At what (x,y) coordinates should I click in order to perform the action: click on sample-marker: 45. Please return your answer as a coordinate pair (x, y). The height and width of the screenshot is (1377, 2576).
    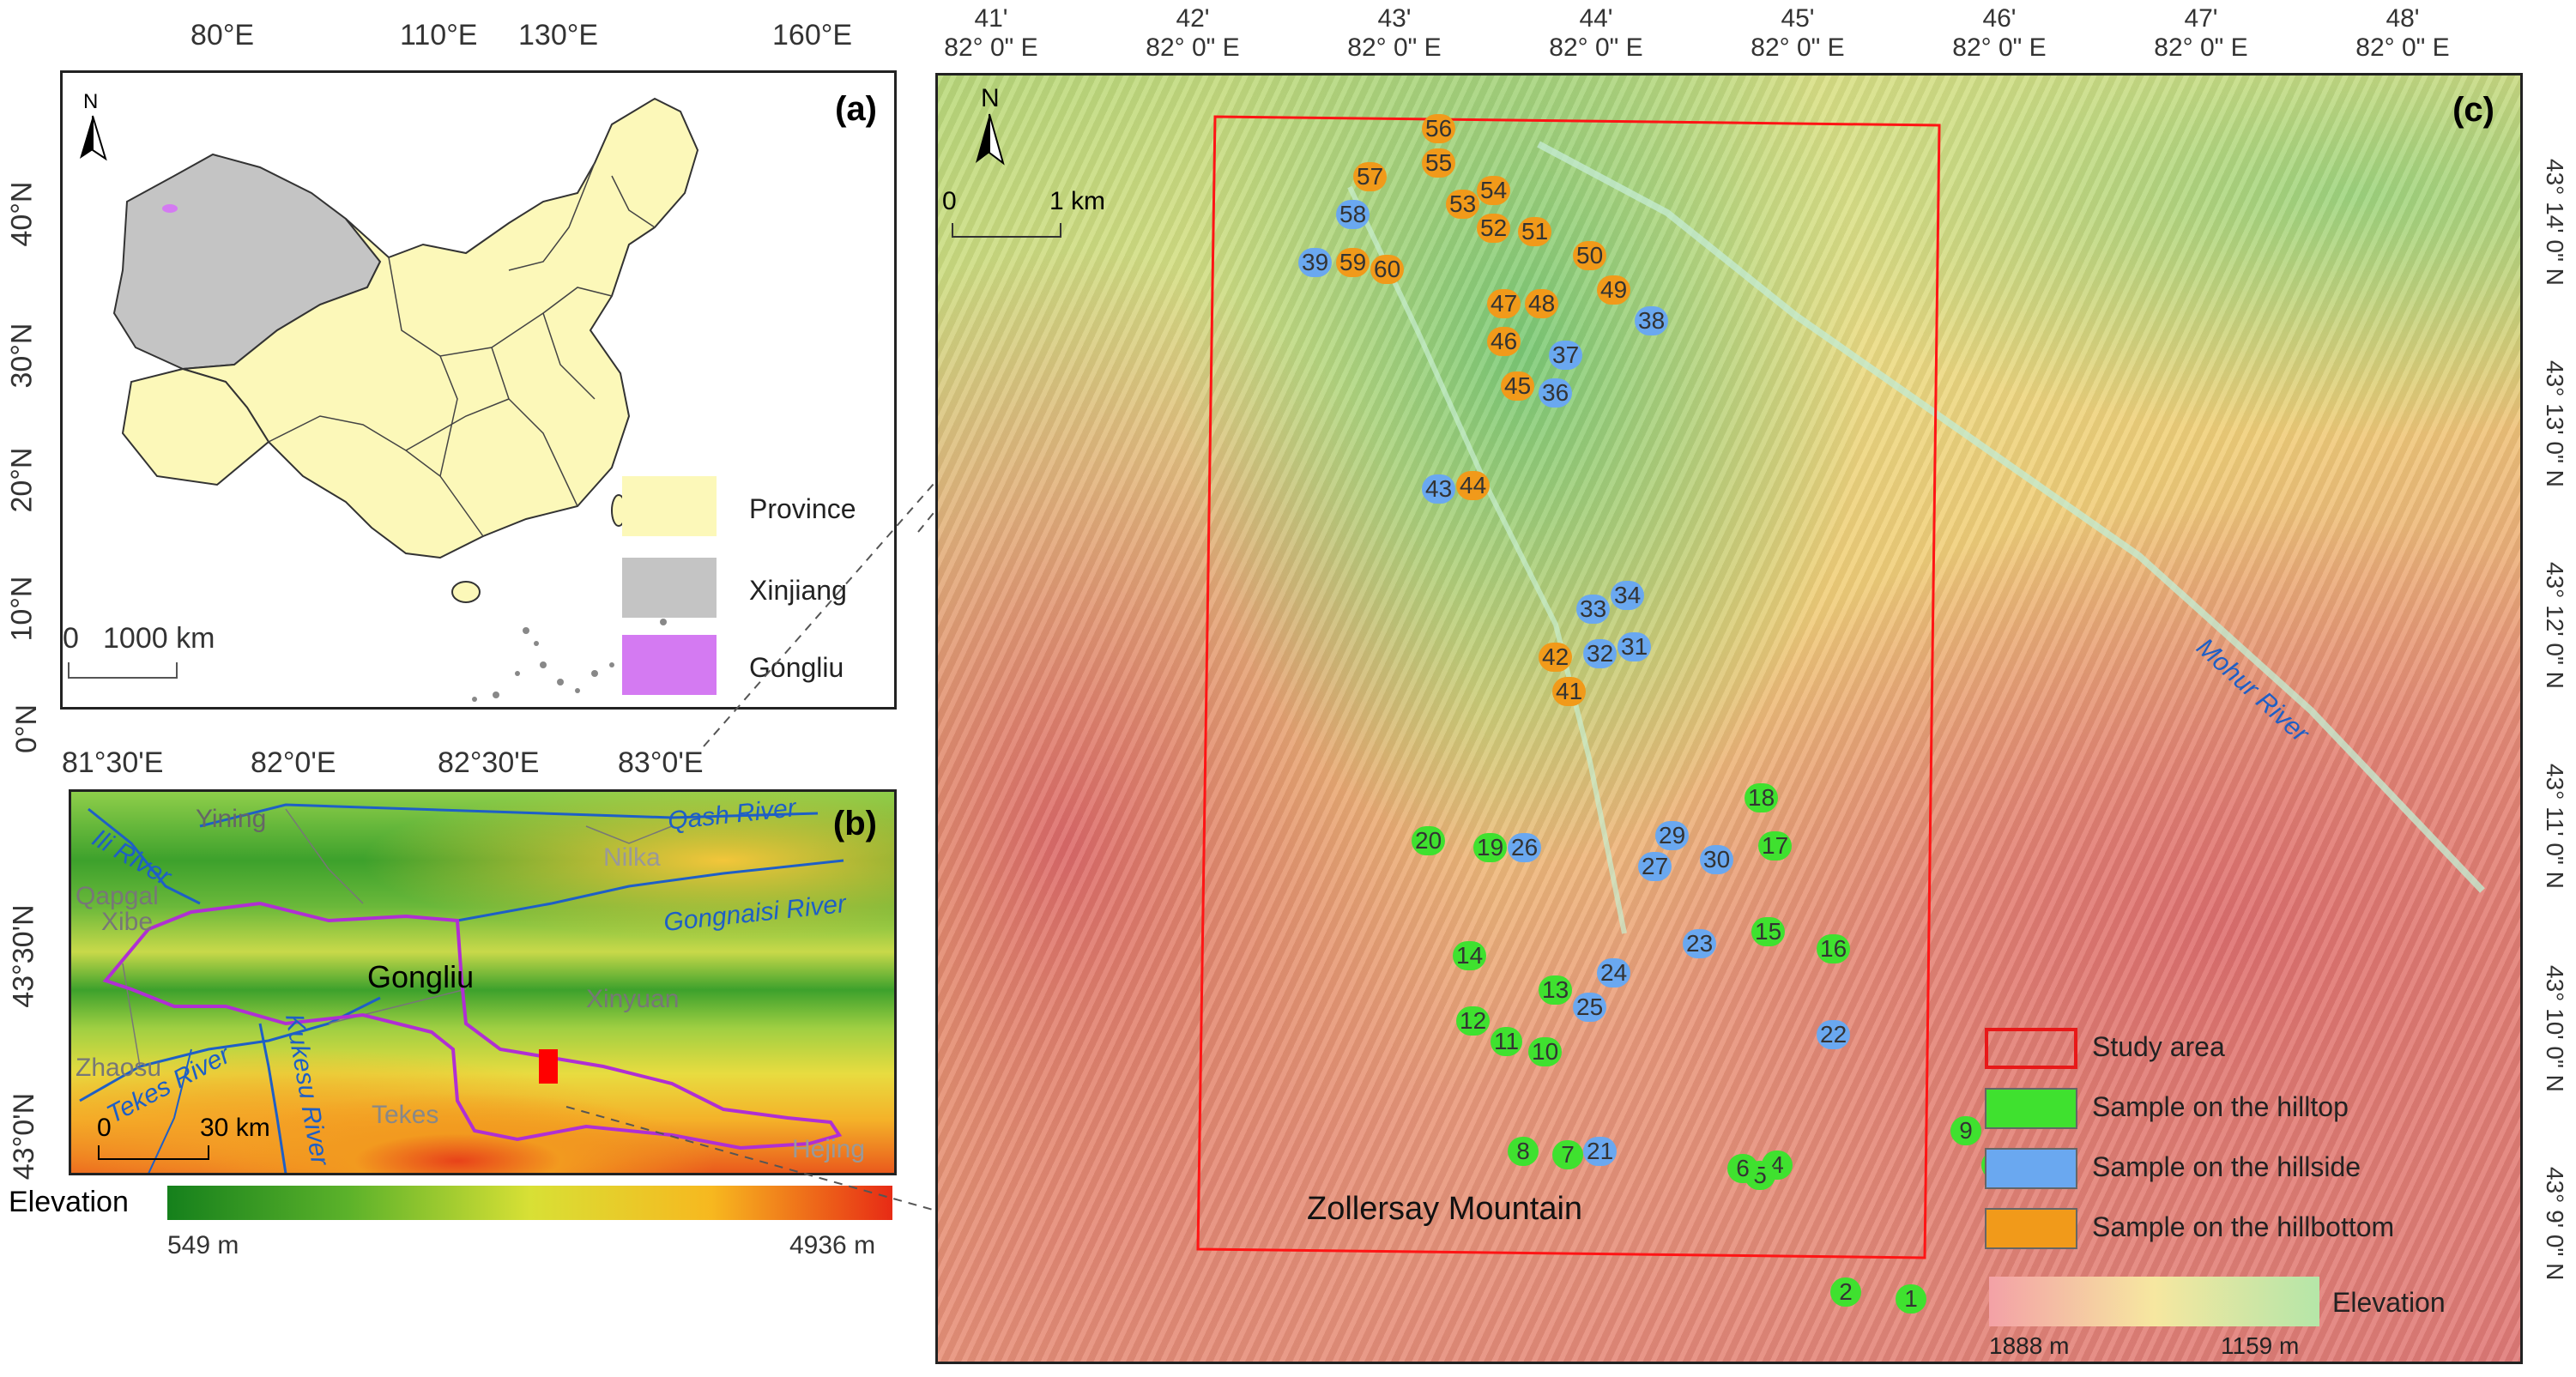
    Looking at the image, I should click on (1518, 386).